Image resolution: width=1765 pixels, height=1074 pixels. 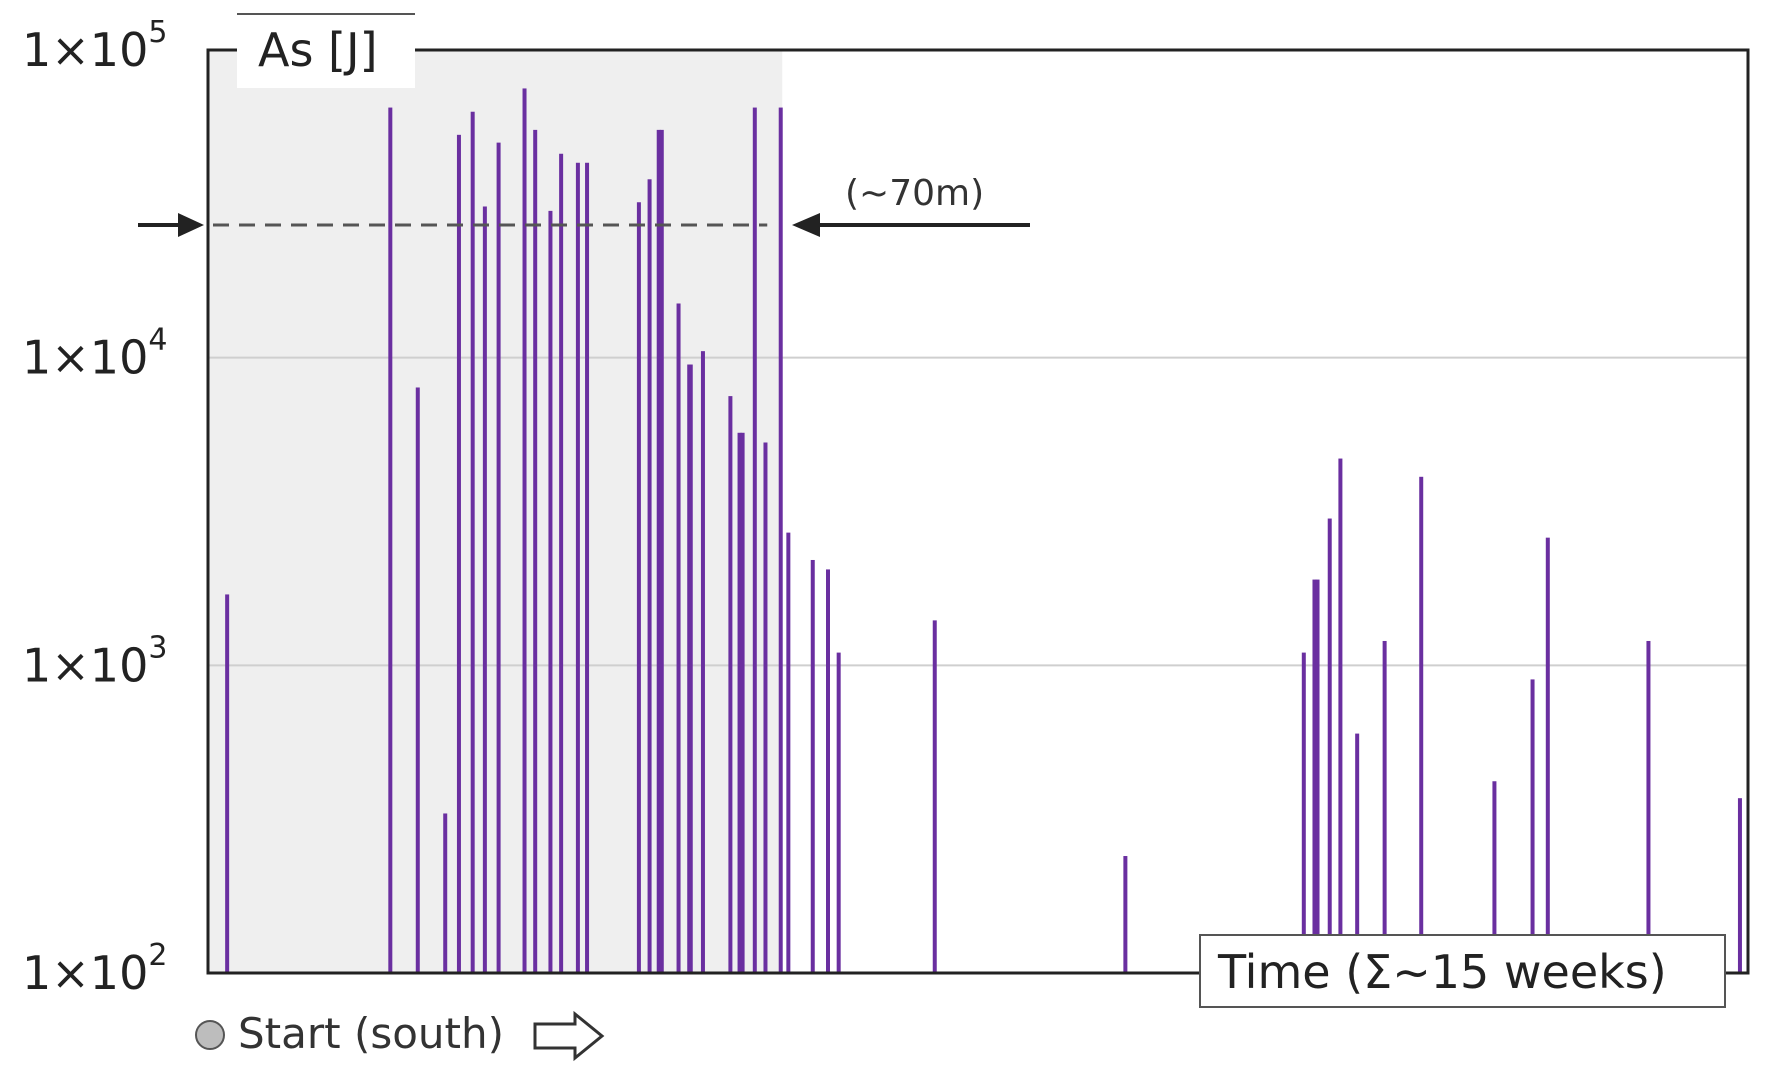 I want to click on x-axis-label-box, so click(x=1462, y=971).